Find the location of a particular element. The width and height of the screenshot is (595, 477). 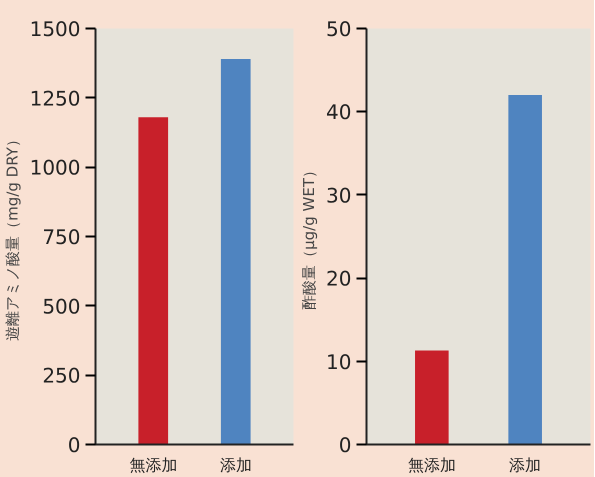

y-axis-title: 遊離アミノ酸量（mg/g DRY） is located at coordinates (13, 236).